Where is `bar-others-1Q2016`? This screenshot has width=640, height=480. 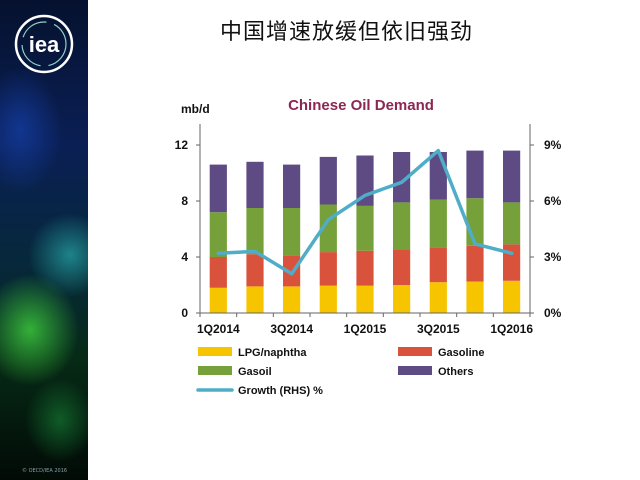 bar-others-1Q2016 is located at coordinates (512, 176).